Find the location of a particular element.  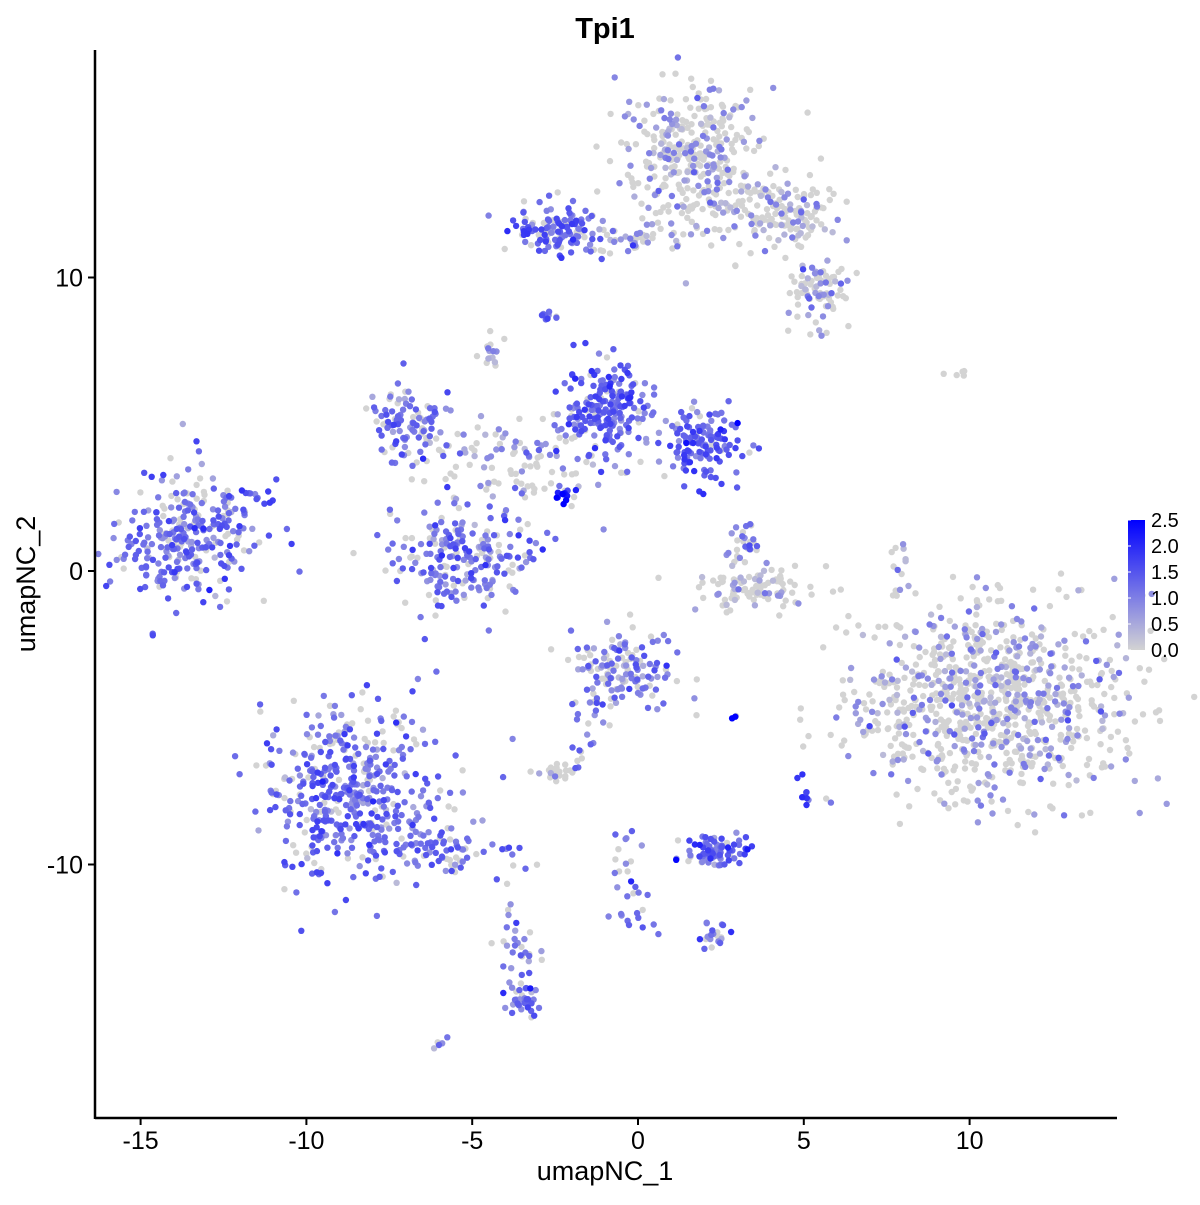

x-tick-label: -15 is located at coordinates (141, 1141).